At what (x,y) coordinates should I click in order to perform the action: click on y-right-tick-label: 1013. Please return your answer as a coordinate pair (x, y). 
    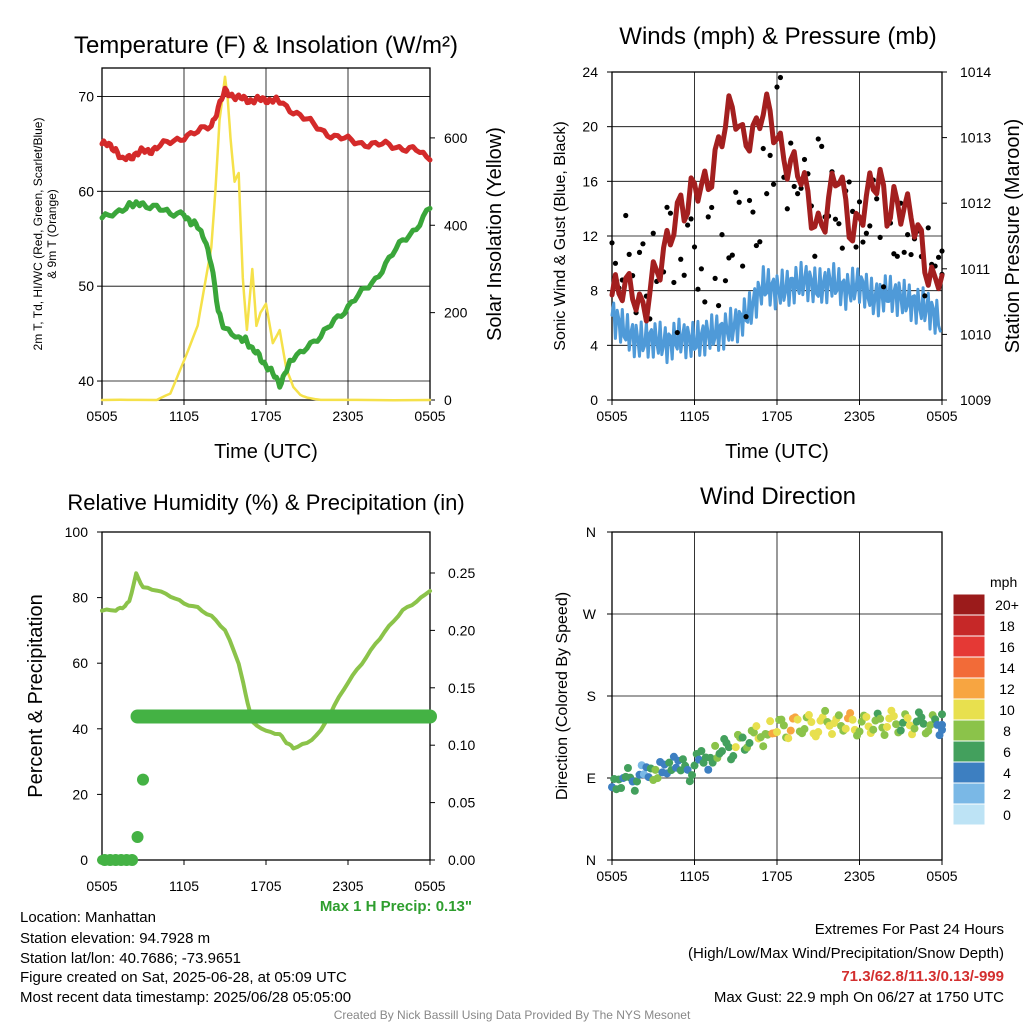
    Looking at the image, I should click on (975, 138).